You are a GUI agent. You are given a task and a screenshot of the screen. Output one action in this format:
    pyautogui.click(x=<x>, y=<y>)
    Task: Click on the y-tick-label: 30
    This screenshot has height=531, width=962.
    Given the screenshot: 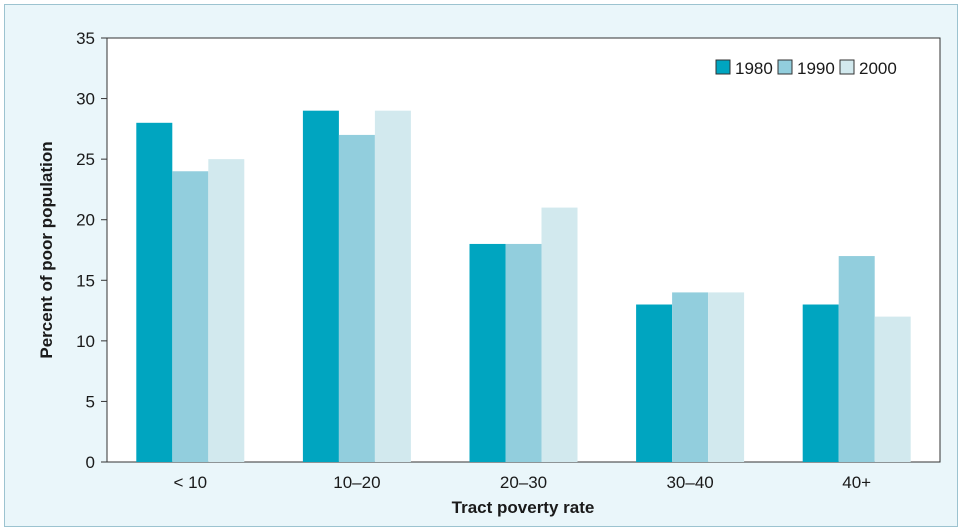 What is the action you would take?
    pyautogui.click(x=85, y=99)
    